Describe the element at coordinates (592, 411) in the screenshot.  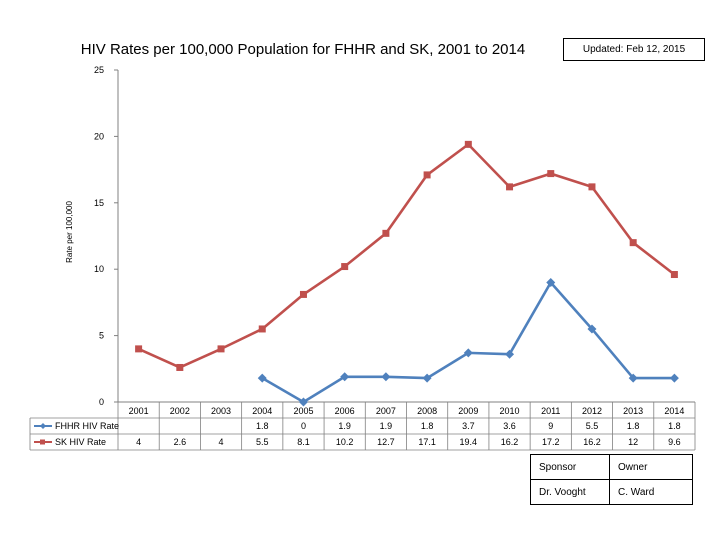
I see `x-category-label: 2012` at that location.